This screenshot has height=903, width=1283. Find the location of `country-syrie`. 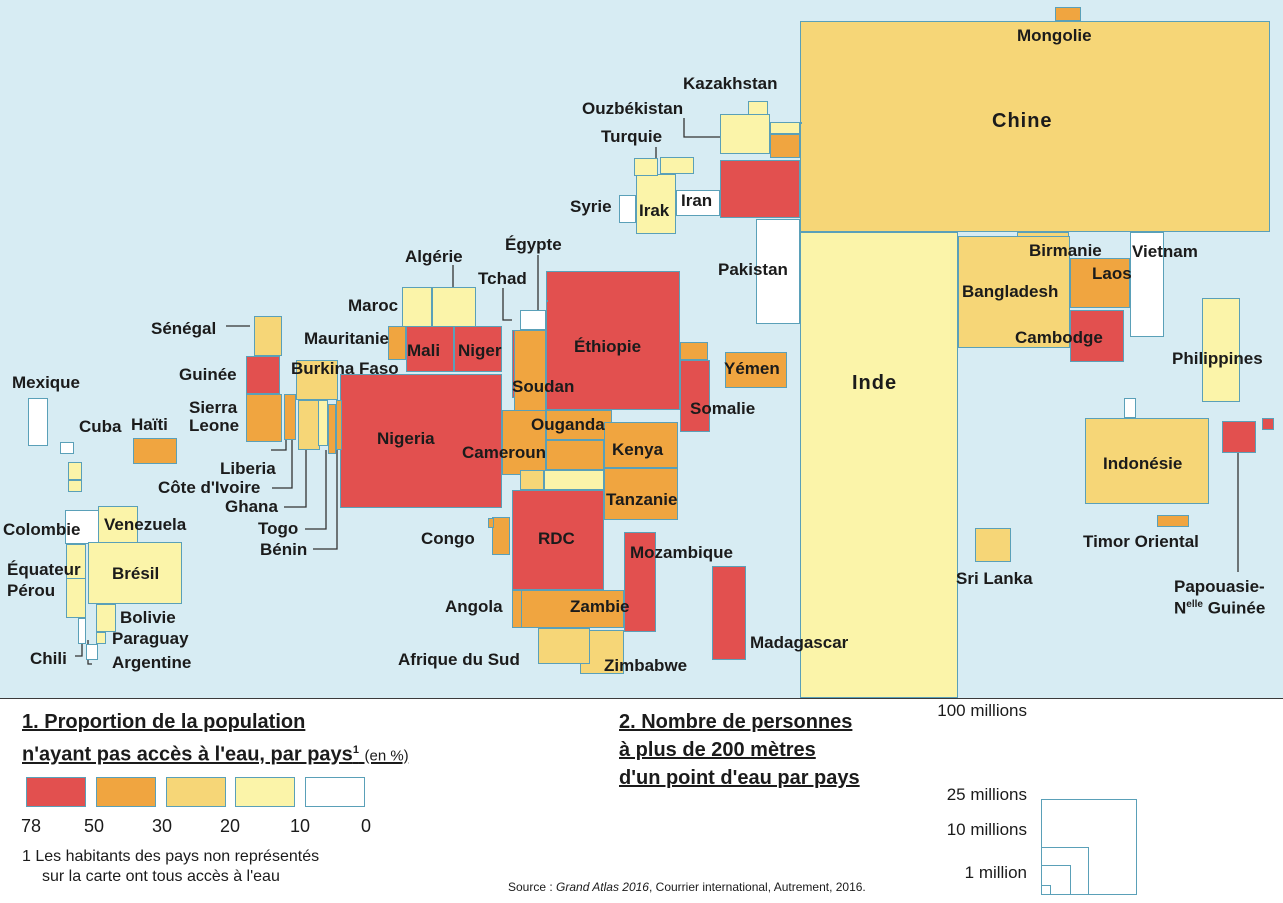

country-syrie is located at coordinates (627, 209).